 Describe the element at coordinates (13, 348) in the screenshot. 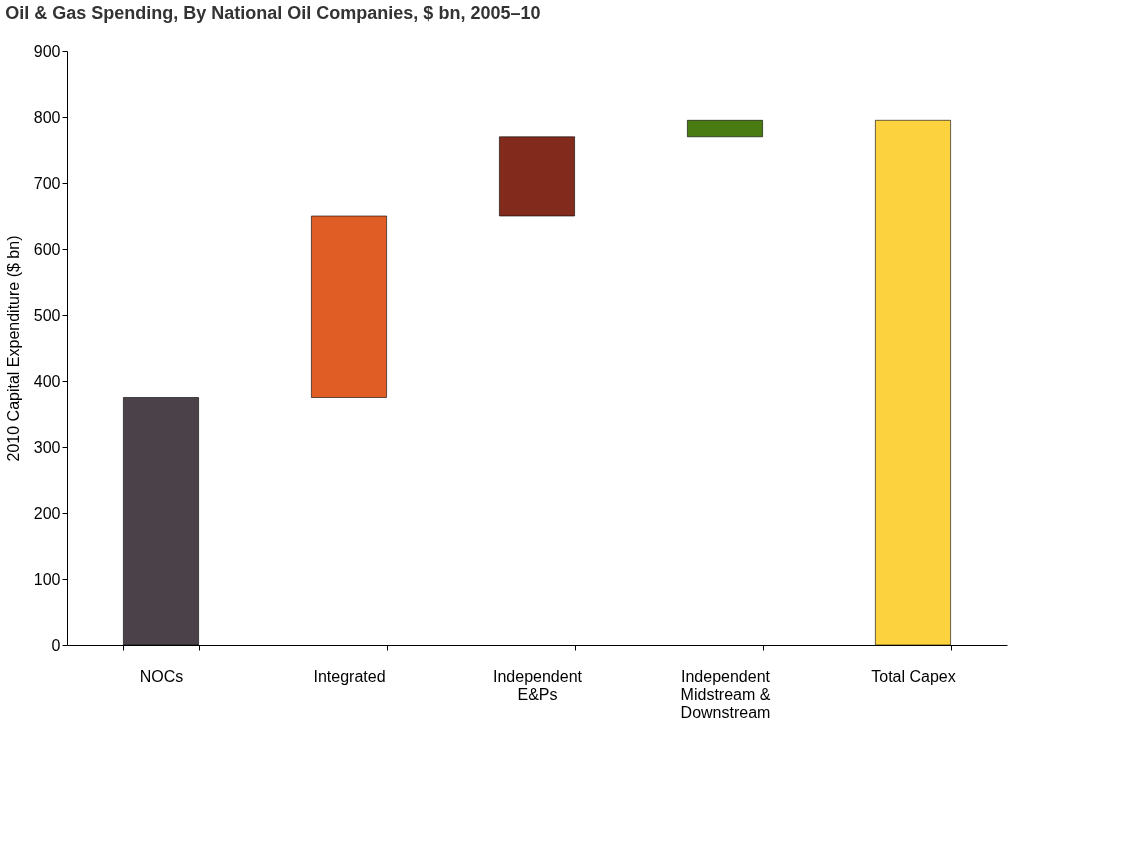

I see `y-axis-title: 2010 Capital Expenditure ($ bn)` at that location.